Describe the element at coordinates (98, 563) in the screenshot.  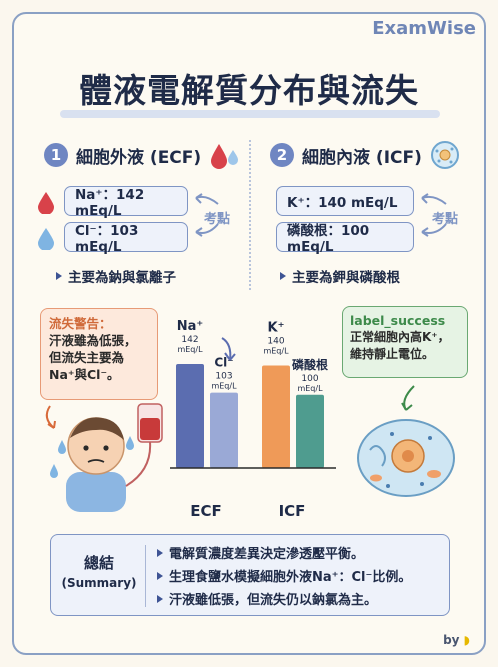
I see `summary-title-zh: 總結` at that location.